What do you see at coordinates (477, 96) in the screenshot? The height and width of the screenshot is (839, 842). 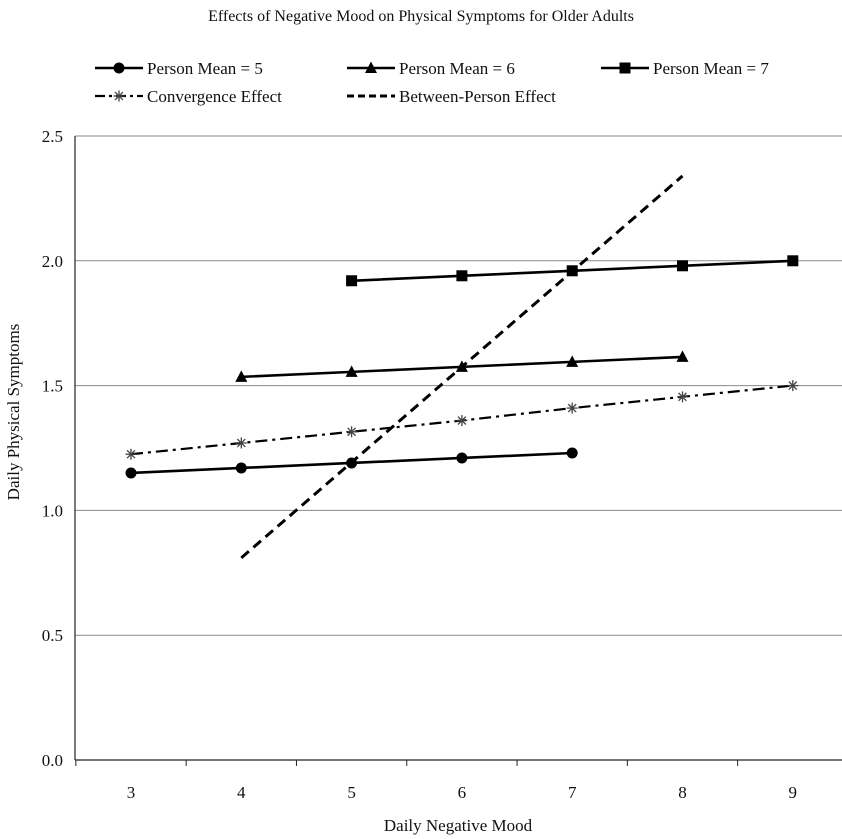 I see `legend-label: Between-Person Effect` at bounding box center [477, 96].